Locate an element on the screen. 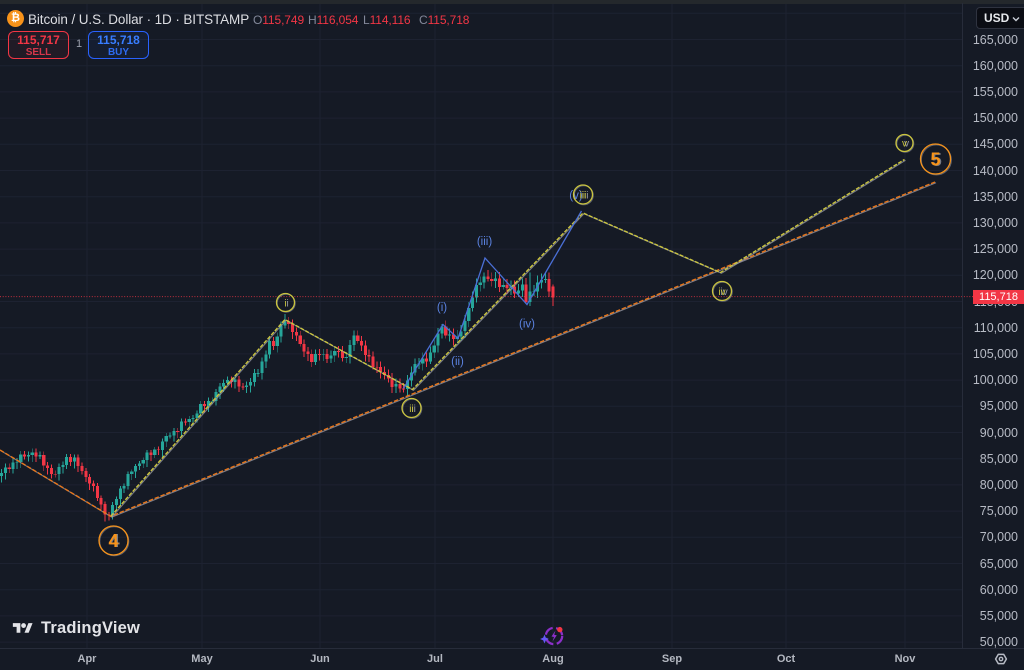  svg-text: (ii) is located at coordinates (457, 362).